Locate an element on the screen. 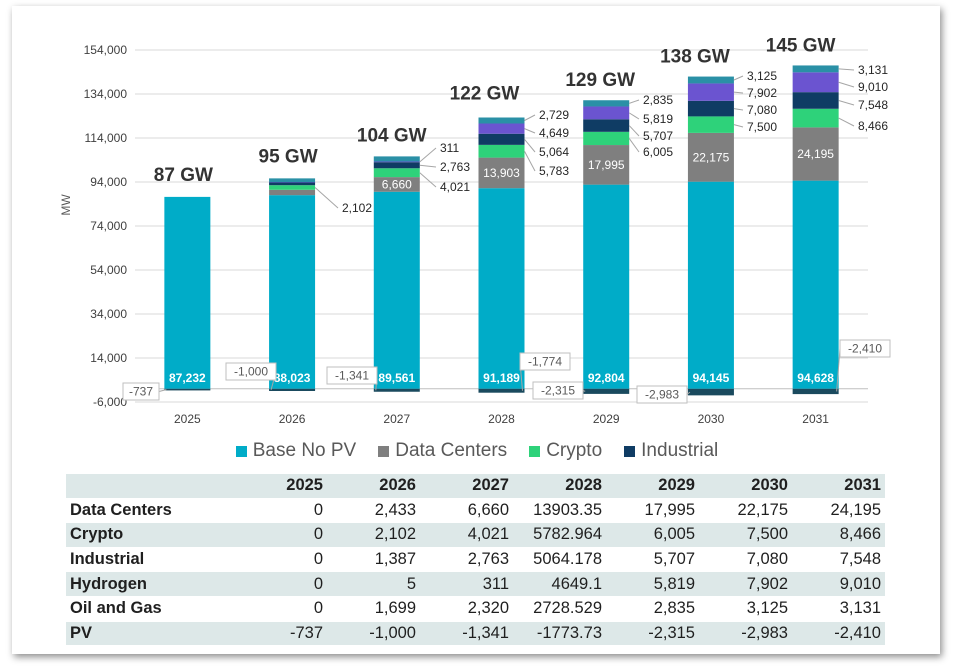 This screenshot has height=668, width=954. data-label-base: 94,145 is located at coordinates (711, 378).